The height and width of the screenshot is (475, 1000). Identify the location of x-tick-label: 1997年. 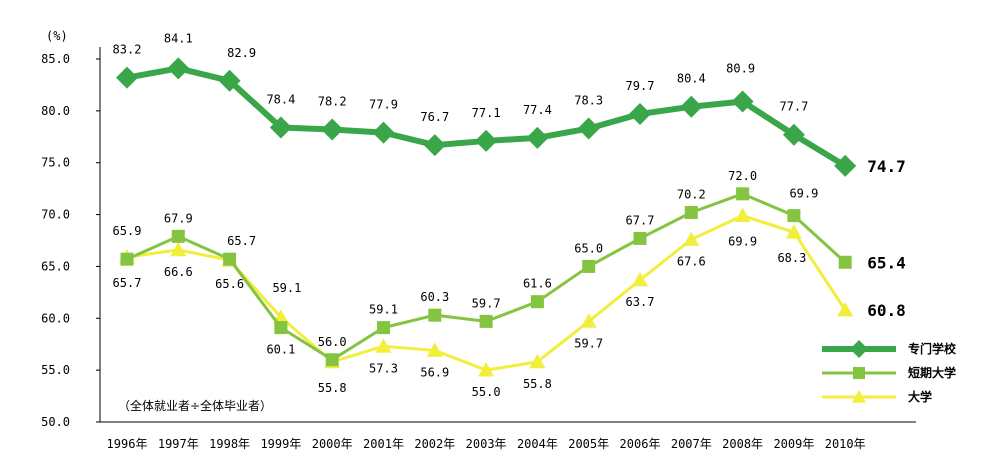
(178, 444).